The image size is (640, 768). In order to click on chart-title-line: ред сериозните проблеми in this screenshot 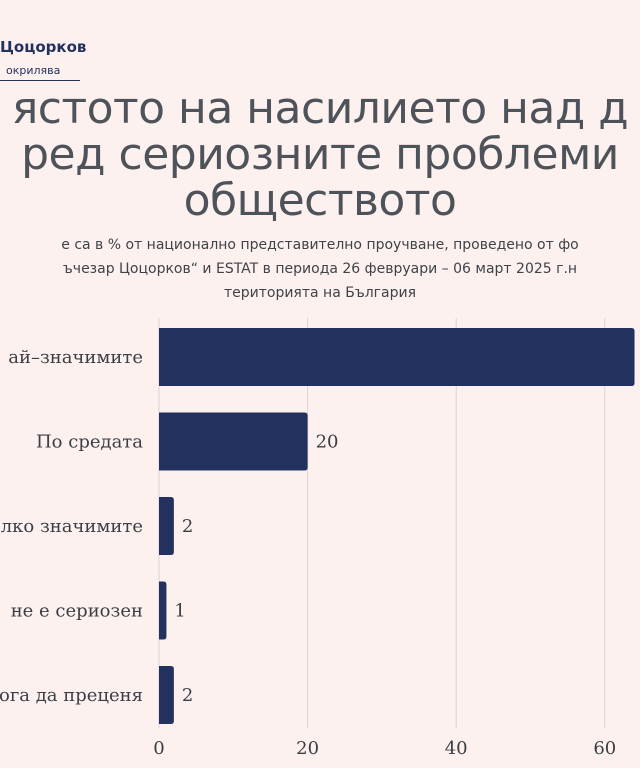, I will do `click(320, 154)`.